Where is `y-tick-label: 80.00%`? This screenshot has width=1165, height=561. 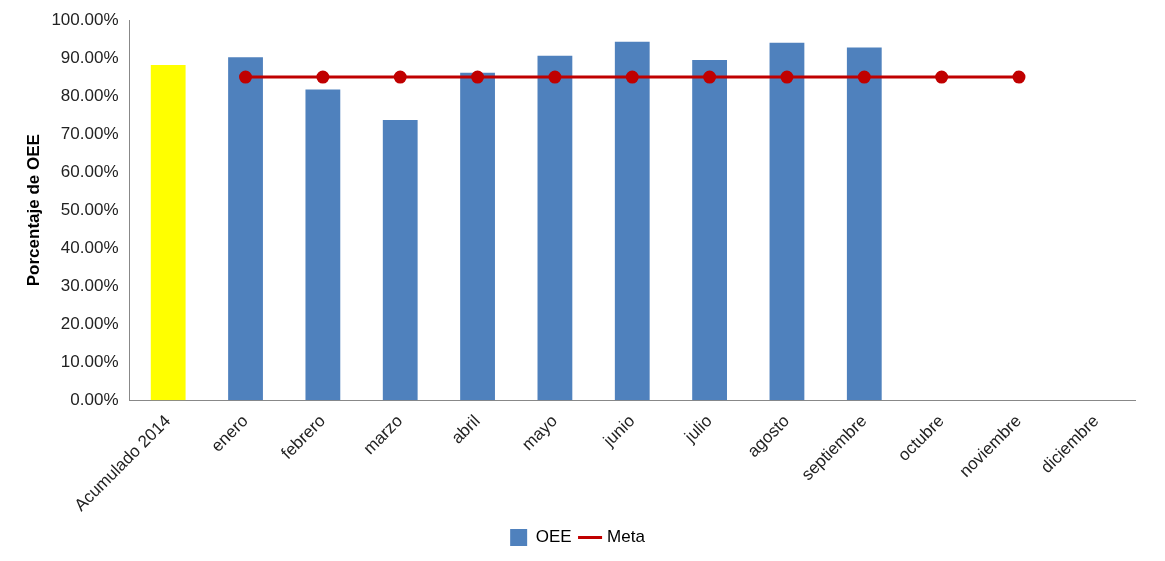 y-tick-label: 80.00% is located at coordinates (89, 95).